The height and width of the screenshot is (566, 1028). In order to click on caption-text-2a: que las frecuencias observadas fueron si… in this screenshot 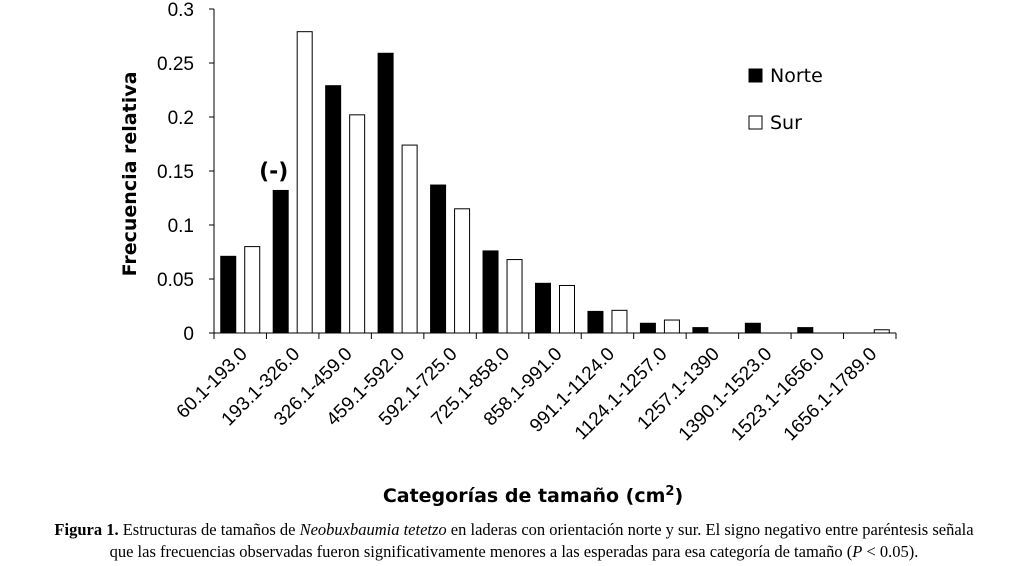, I will do `click(481, 551)`.